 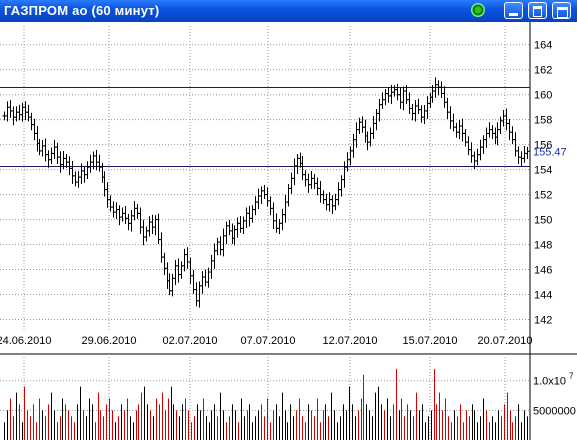 I want to click on status-indicator-icon, so click(x=478, y=10).